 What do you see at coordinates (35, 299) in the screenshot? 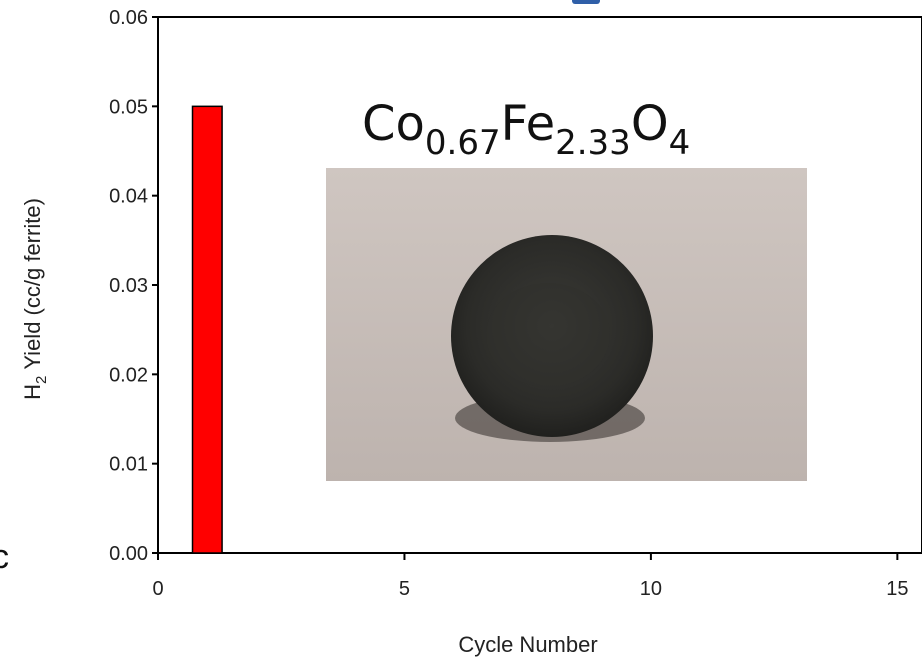
I see `y-axis-title: H2Yield (cc/g ferrite)` at bounding box center [35, 299].